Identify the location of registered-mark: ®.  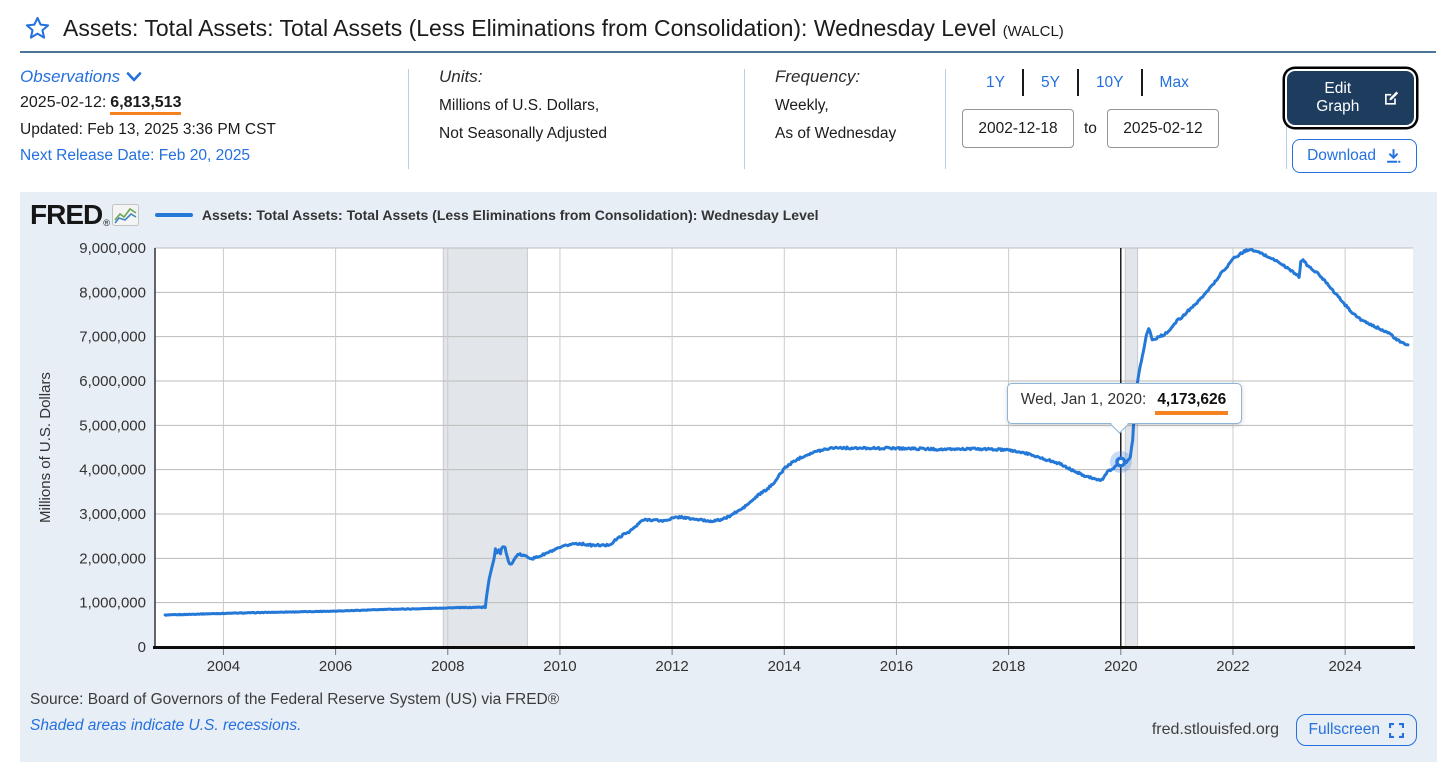
(106, 223).